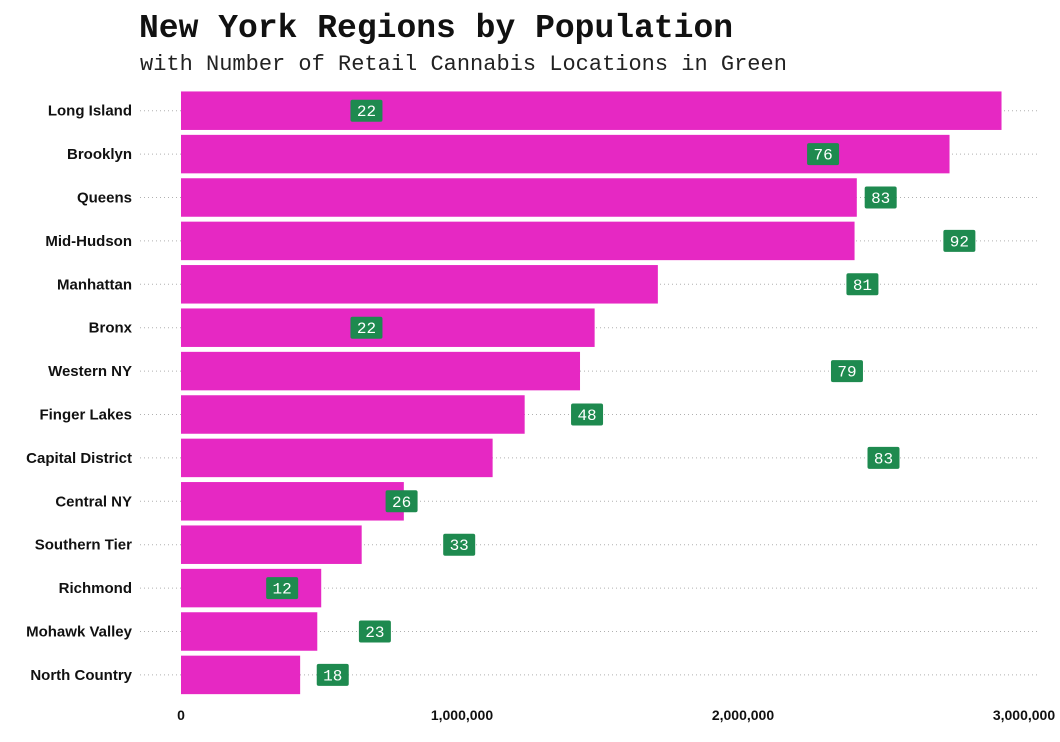 The image size is (1060, 742). Describe the element at coordinates (99, 154) in the screenshot. I see `y-tick-label: Brooklyn` at that location.